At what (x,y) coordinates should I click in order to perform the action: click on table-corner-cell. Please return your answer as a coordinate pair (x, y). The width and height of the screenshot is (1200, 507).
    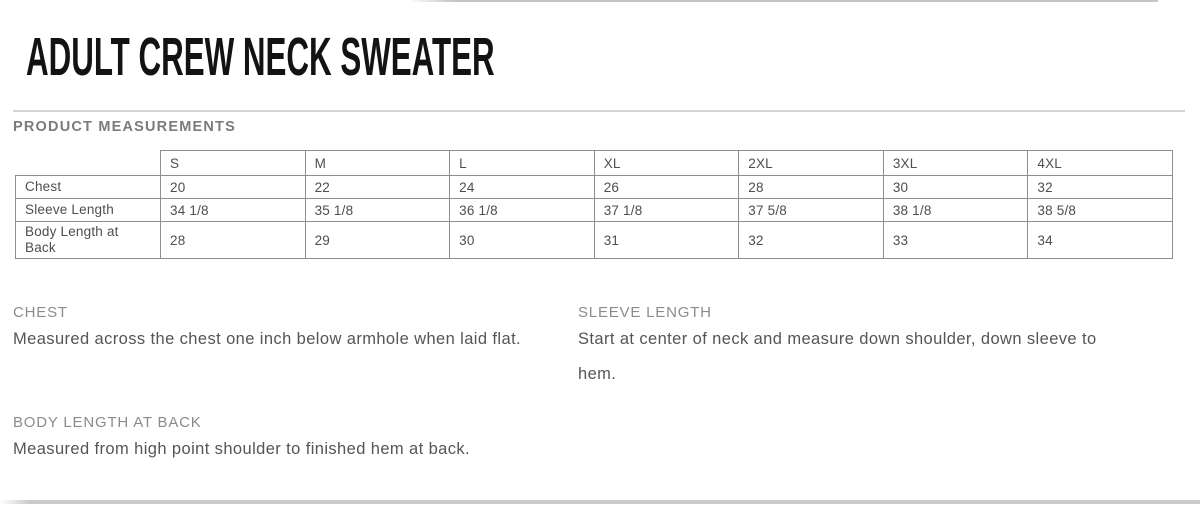
    Looking at the image, I should click on (88, 163).